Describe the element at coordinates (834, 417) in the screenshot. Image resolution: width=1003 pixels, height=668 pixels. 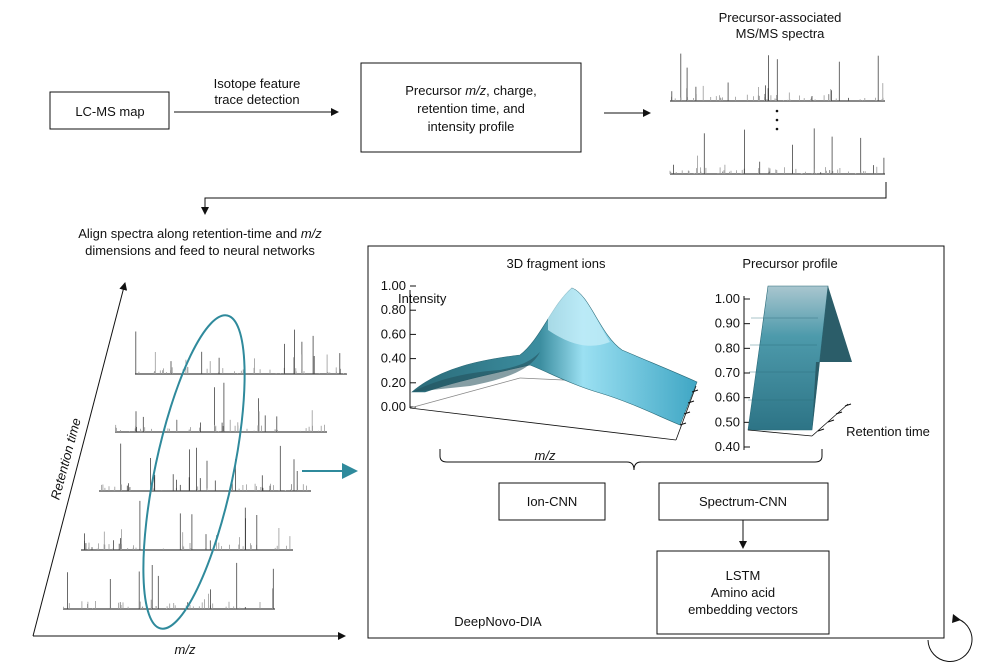
I see `profile-depth-ticks` at that location.